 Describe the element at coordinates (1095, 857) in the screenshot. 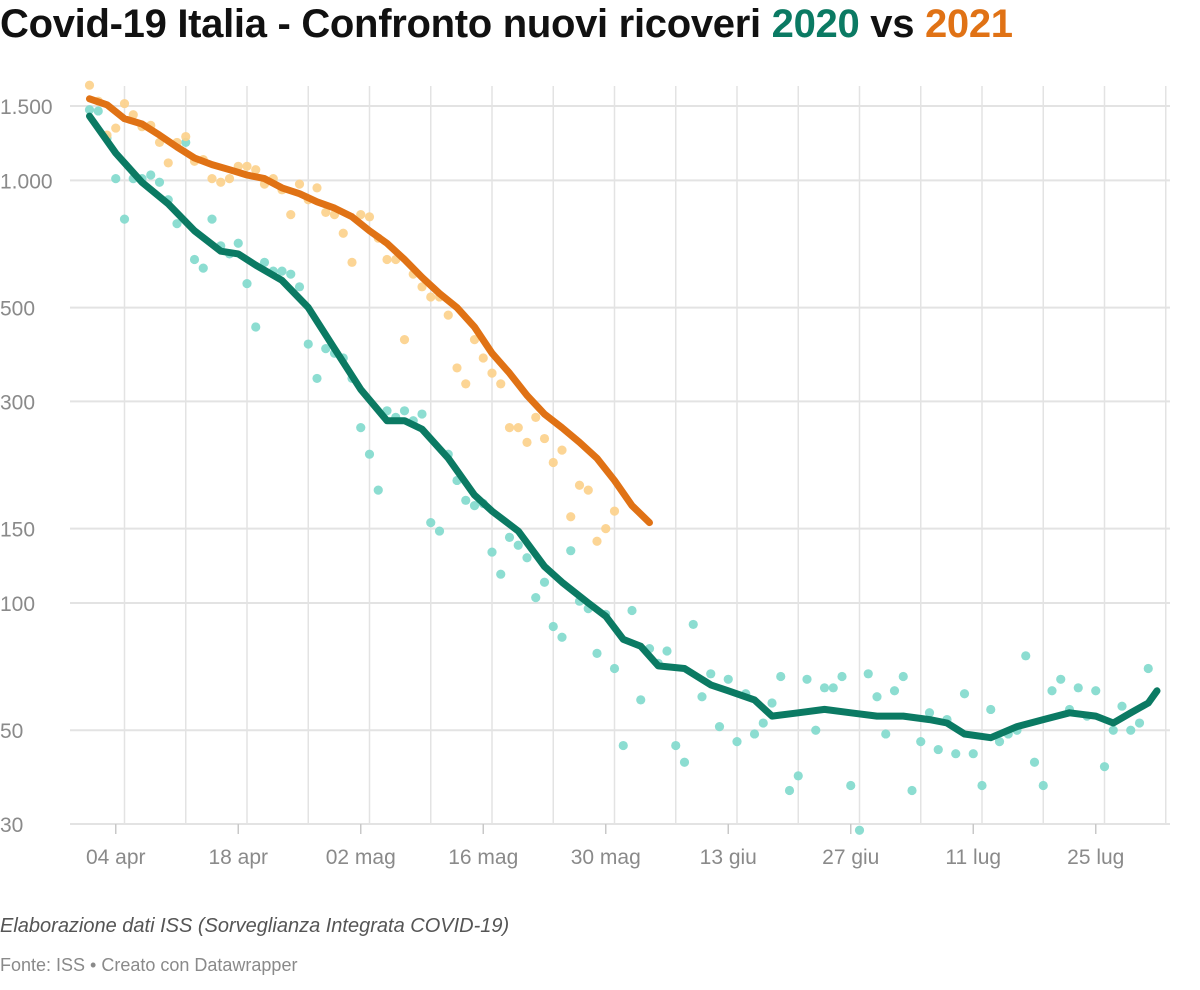

I see `x-tick-label: 25 lug` at that location.